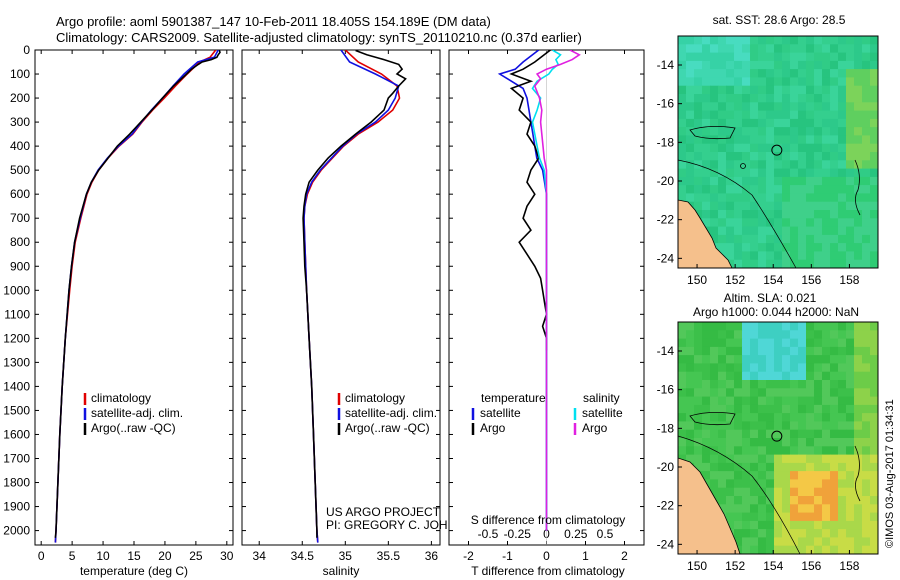  I want to click on difference-xlabel-t: T difference from climatology, so click(548, 571).